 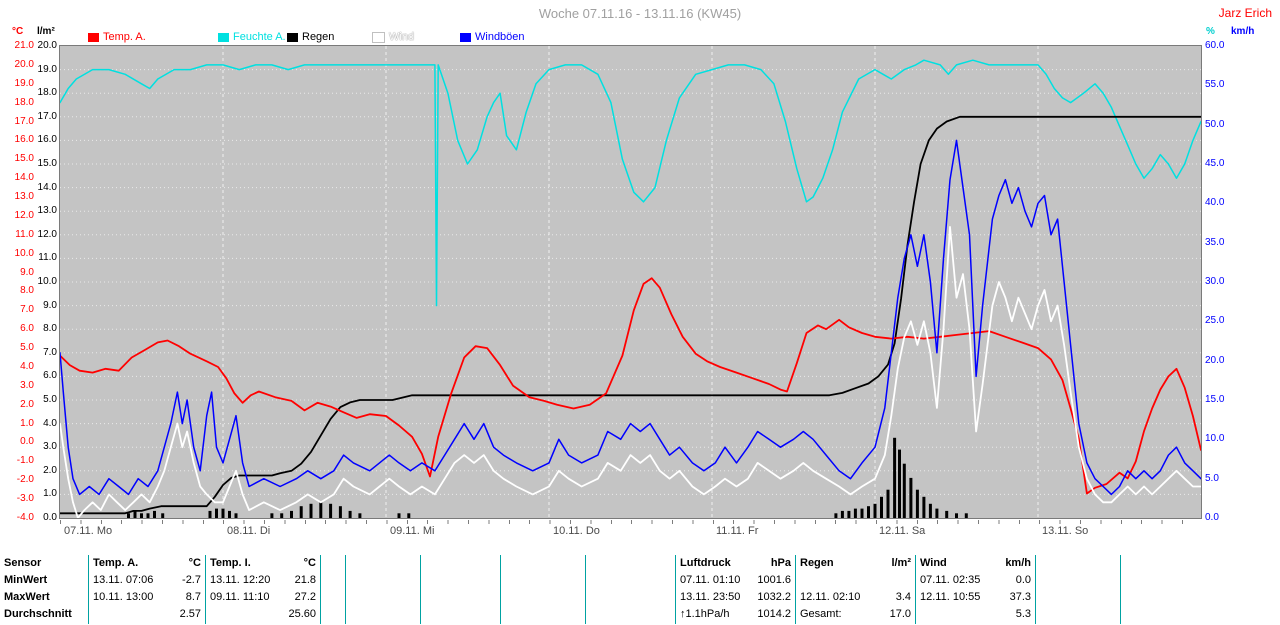 I want to click on temp-i-min-value: 21.8, so click(x=305, y=580).